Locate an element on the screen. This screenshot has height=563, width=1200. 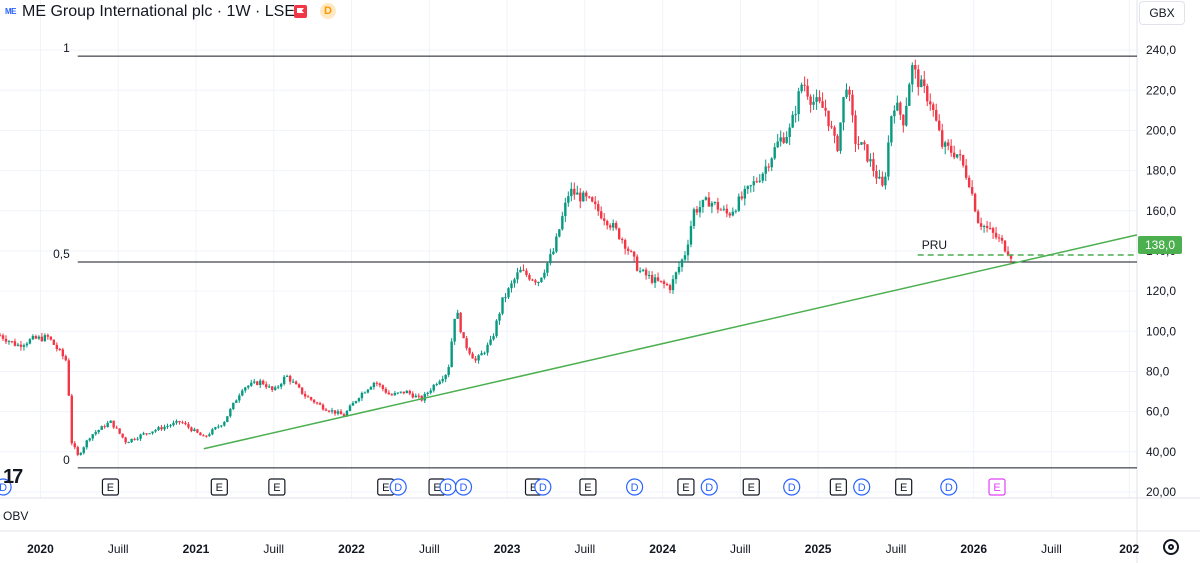
flag-icon is located at coordinates (300, 11).